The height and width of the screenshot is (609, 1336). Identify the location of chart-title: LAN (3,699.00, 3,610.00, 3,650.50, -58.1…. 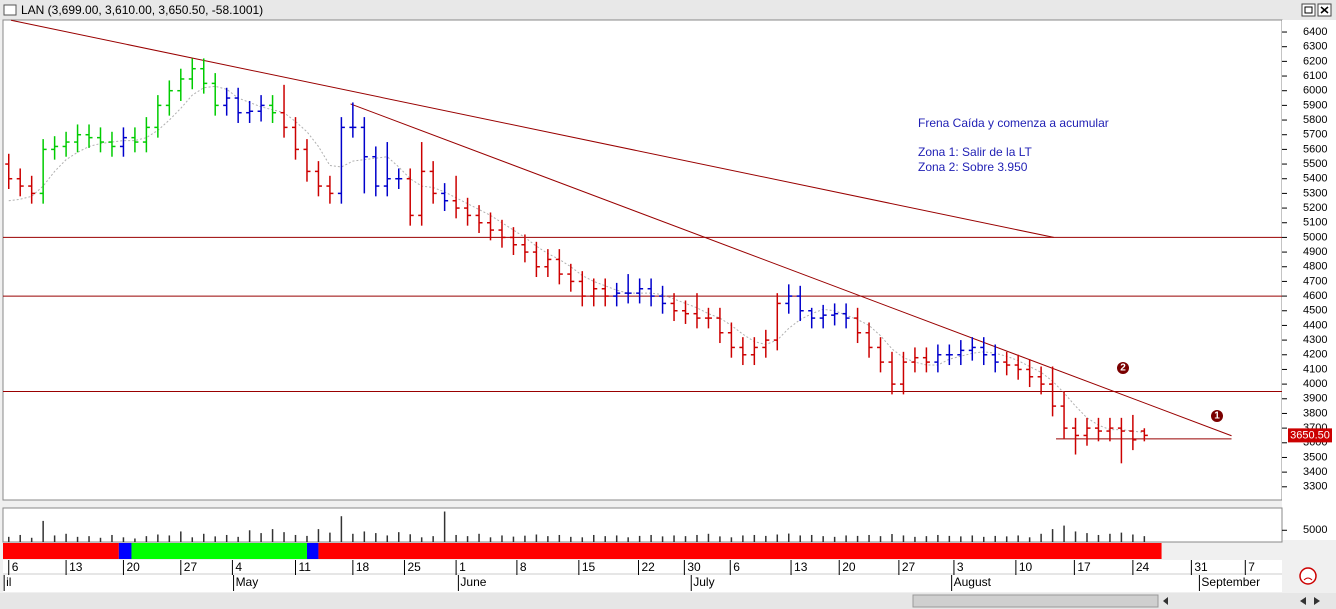
(142, 10).